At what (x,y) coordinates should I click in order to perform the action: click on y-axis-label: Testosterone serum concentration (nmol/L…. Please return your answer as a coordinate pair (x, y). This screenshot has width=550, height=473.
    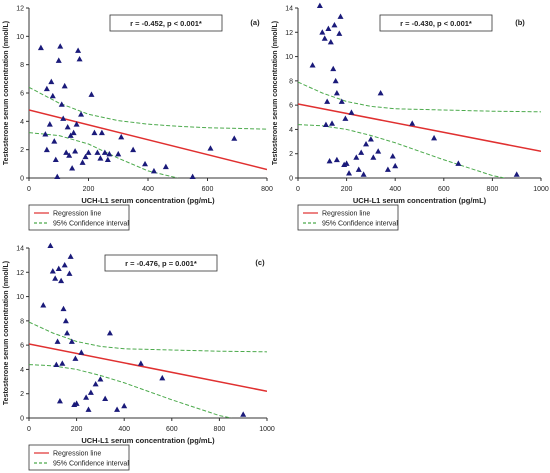
    Looking at the image, I should click on (6, 333).